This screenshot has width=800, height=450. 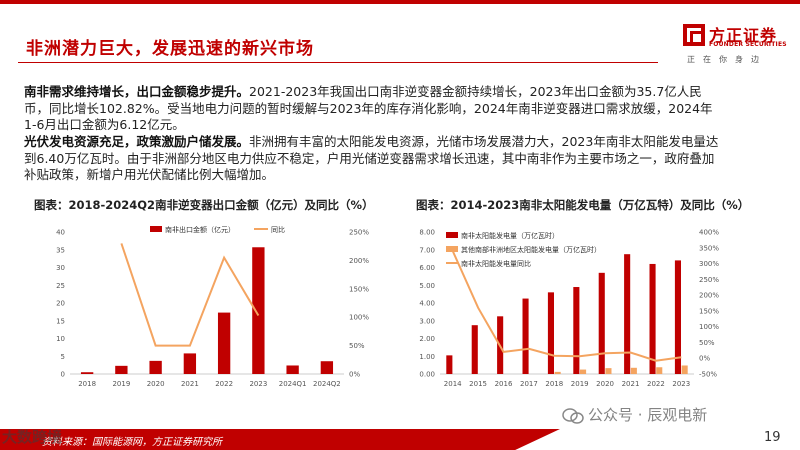 What do you see at coordinates (478, 384) in the screenshot?
I see `x-axis-tick-label: 2015` at bounding box center [478, 384].